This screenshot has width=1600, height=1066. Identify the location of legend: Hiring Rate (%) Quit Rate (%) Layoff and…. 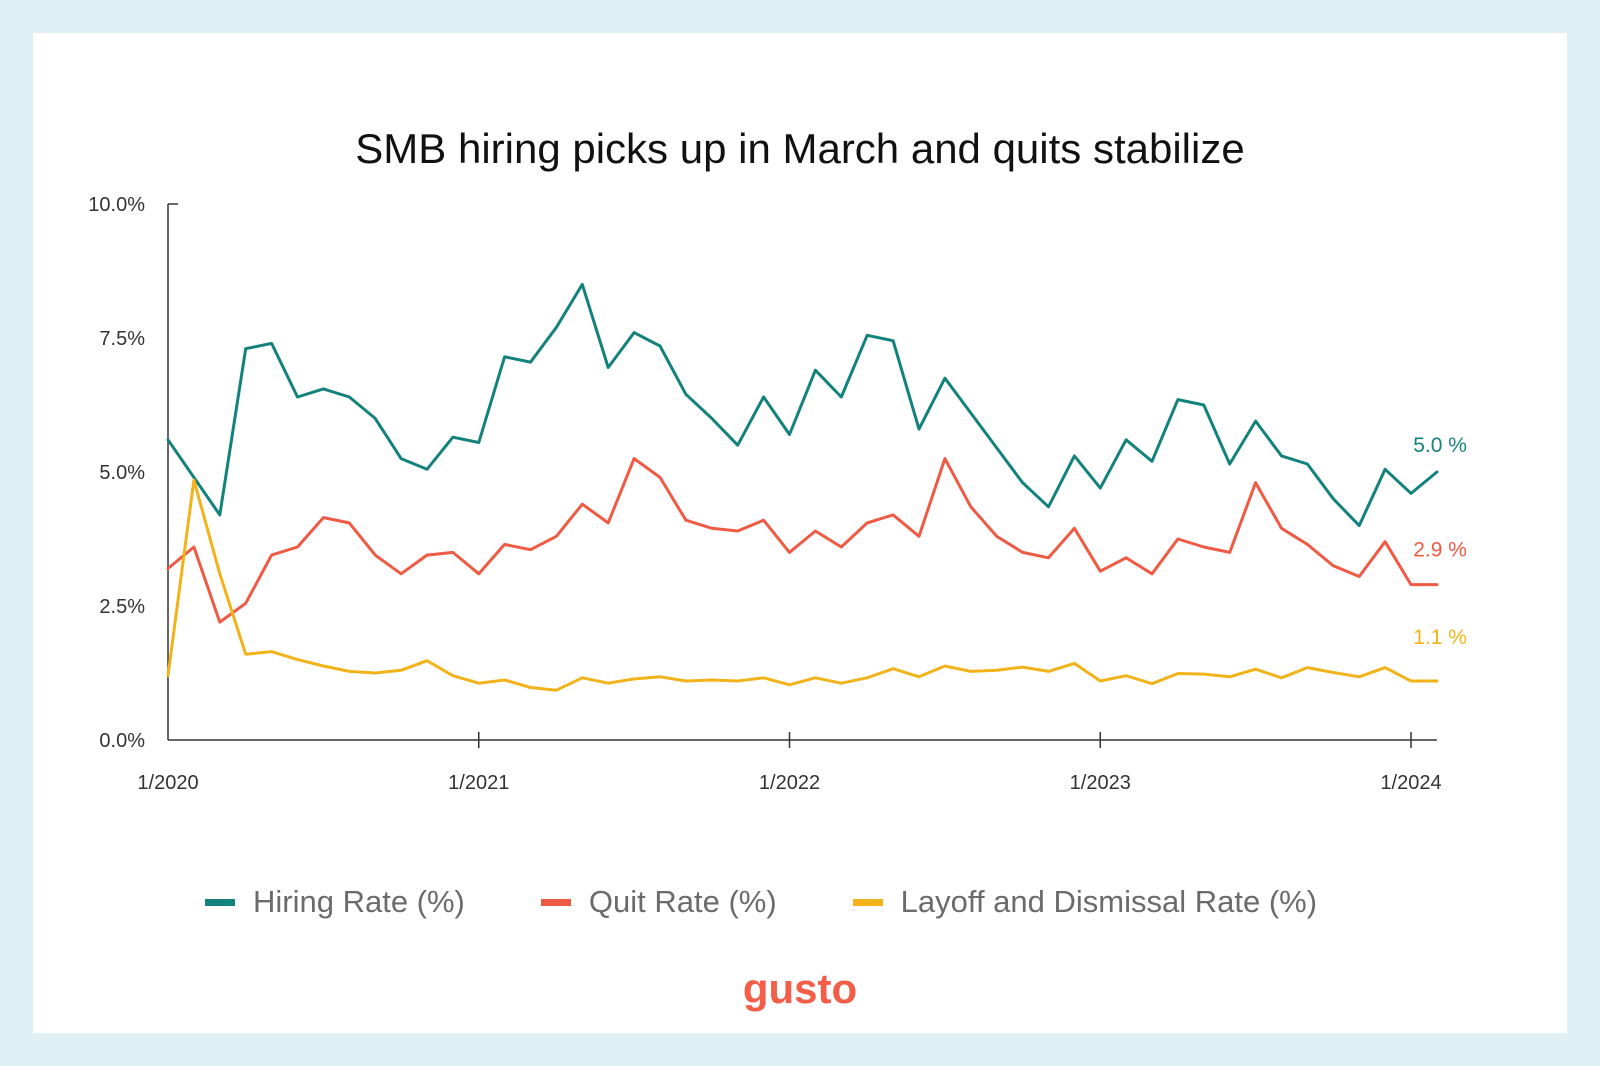
(761, 902).